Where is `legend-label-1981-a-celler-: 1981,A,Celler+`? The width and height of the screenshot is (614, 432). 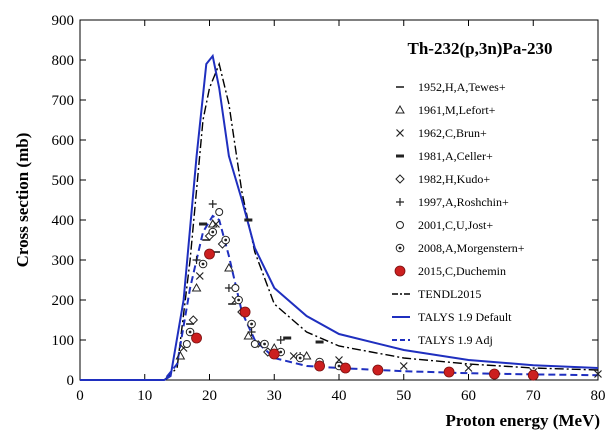 legend-label-1981-a-celler-: 1981,A,Celler+ is located at coordinates (455, 156).